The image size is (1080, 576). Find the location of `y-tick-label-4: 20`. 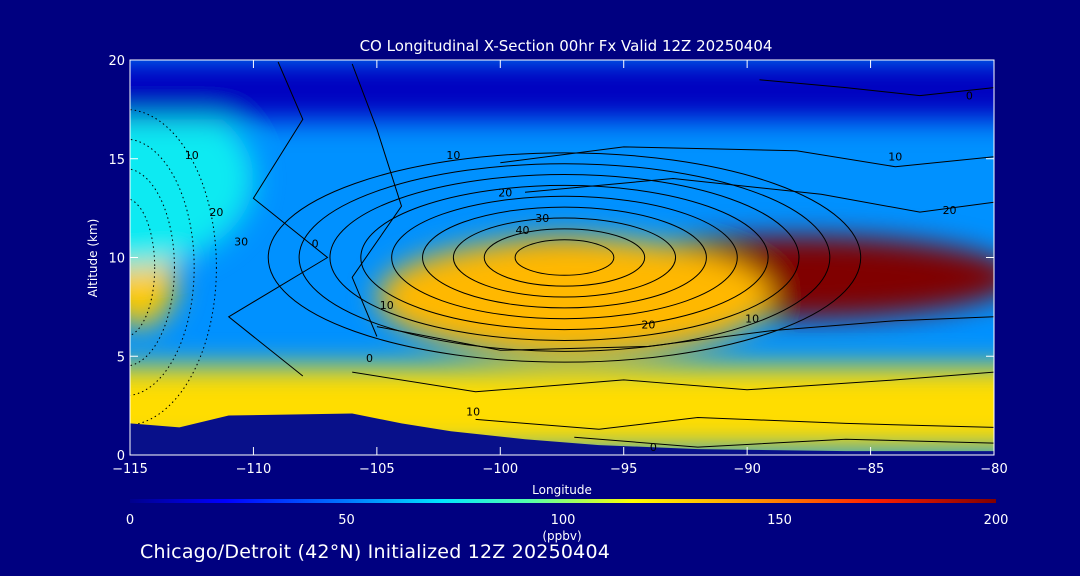

y-tick-label-4: 20 is located at coordinates (116, 61).